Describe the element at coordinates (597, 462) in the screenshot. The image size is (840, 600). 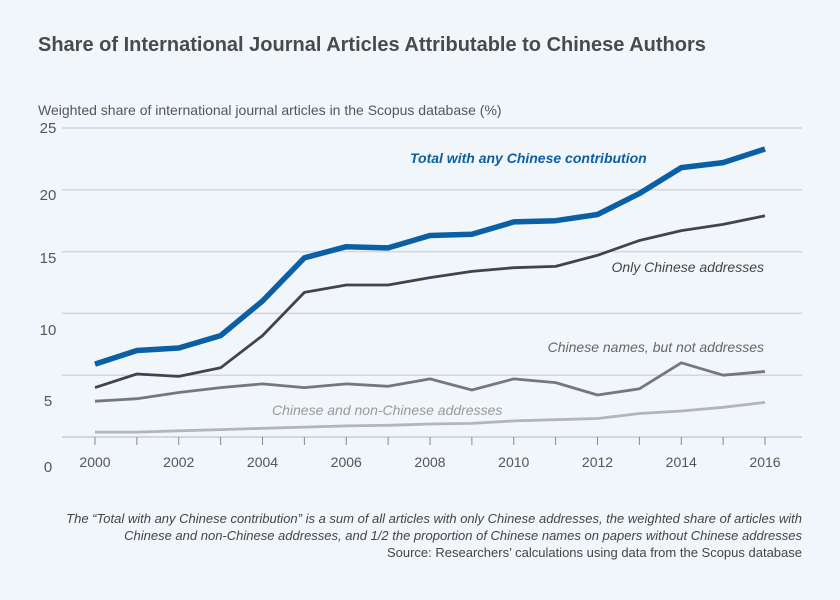
I see `x-tick-label: 2012` at that location.